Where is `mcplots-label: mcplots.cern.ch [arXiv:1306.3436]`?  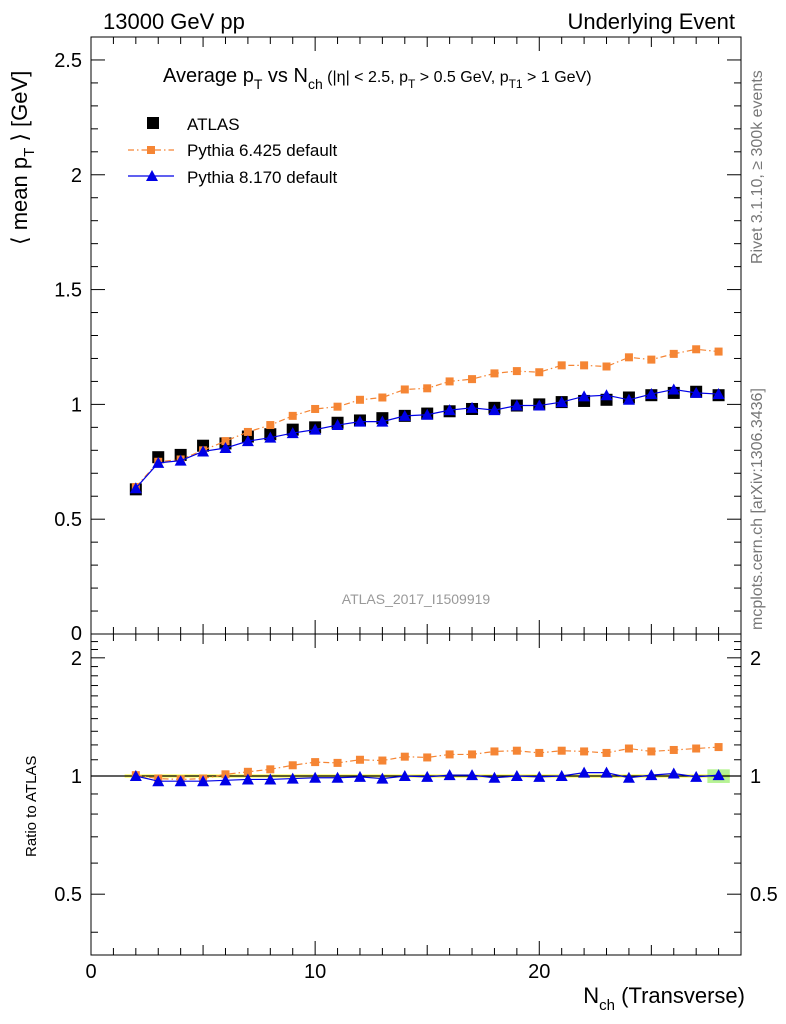
mcplots-label: mcplots.cern.ch [arXiv:1306.3436] is located at coordinates (757, 509).